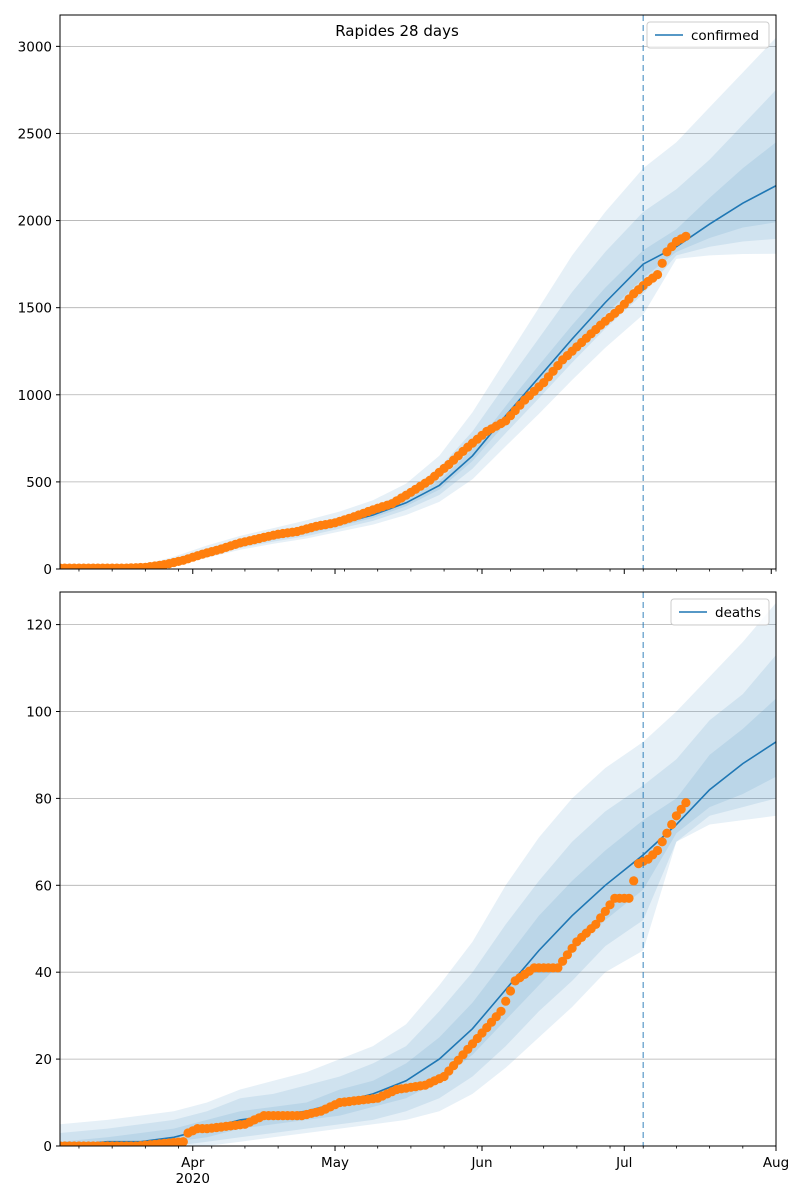 The width and height of the screenshot is (800, 1200). What do you see at coordinates (738, 613) in the screenshot?
I see `legend-label: deaths` at bounding box center [738, 613].